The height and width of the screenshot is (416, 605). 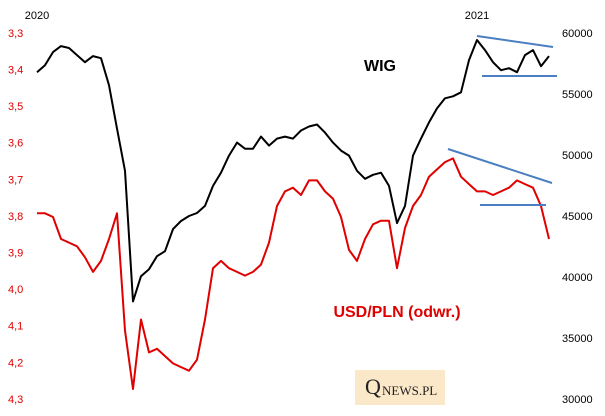 What do you see at coordinates (577, 95) in the screenshot?
I see `y2-tick-label: 55000` at bounding box center [577, 95].